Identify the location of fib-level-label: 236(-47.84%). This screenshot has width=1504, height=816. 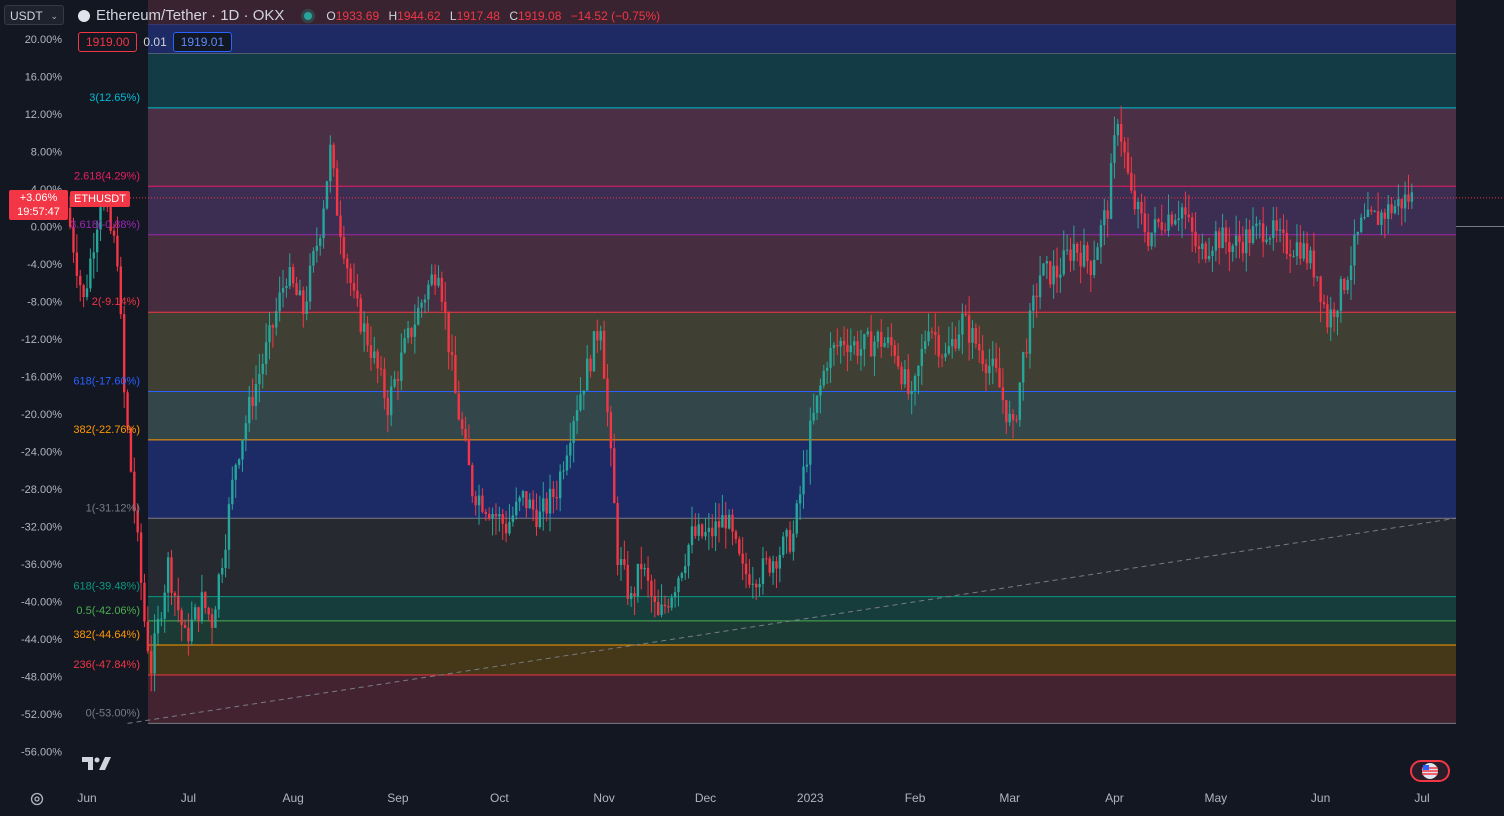
(106, 665).